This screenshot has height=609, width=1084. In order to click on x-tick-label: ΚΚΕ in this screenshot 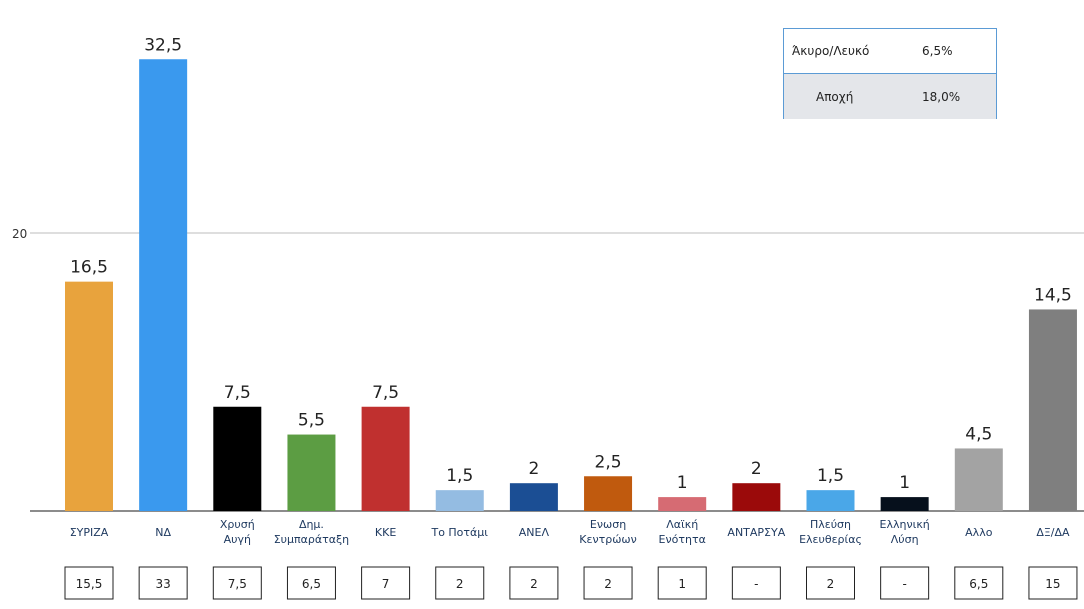, I will do `click(385, 532)`.